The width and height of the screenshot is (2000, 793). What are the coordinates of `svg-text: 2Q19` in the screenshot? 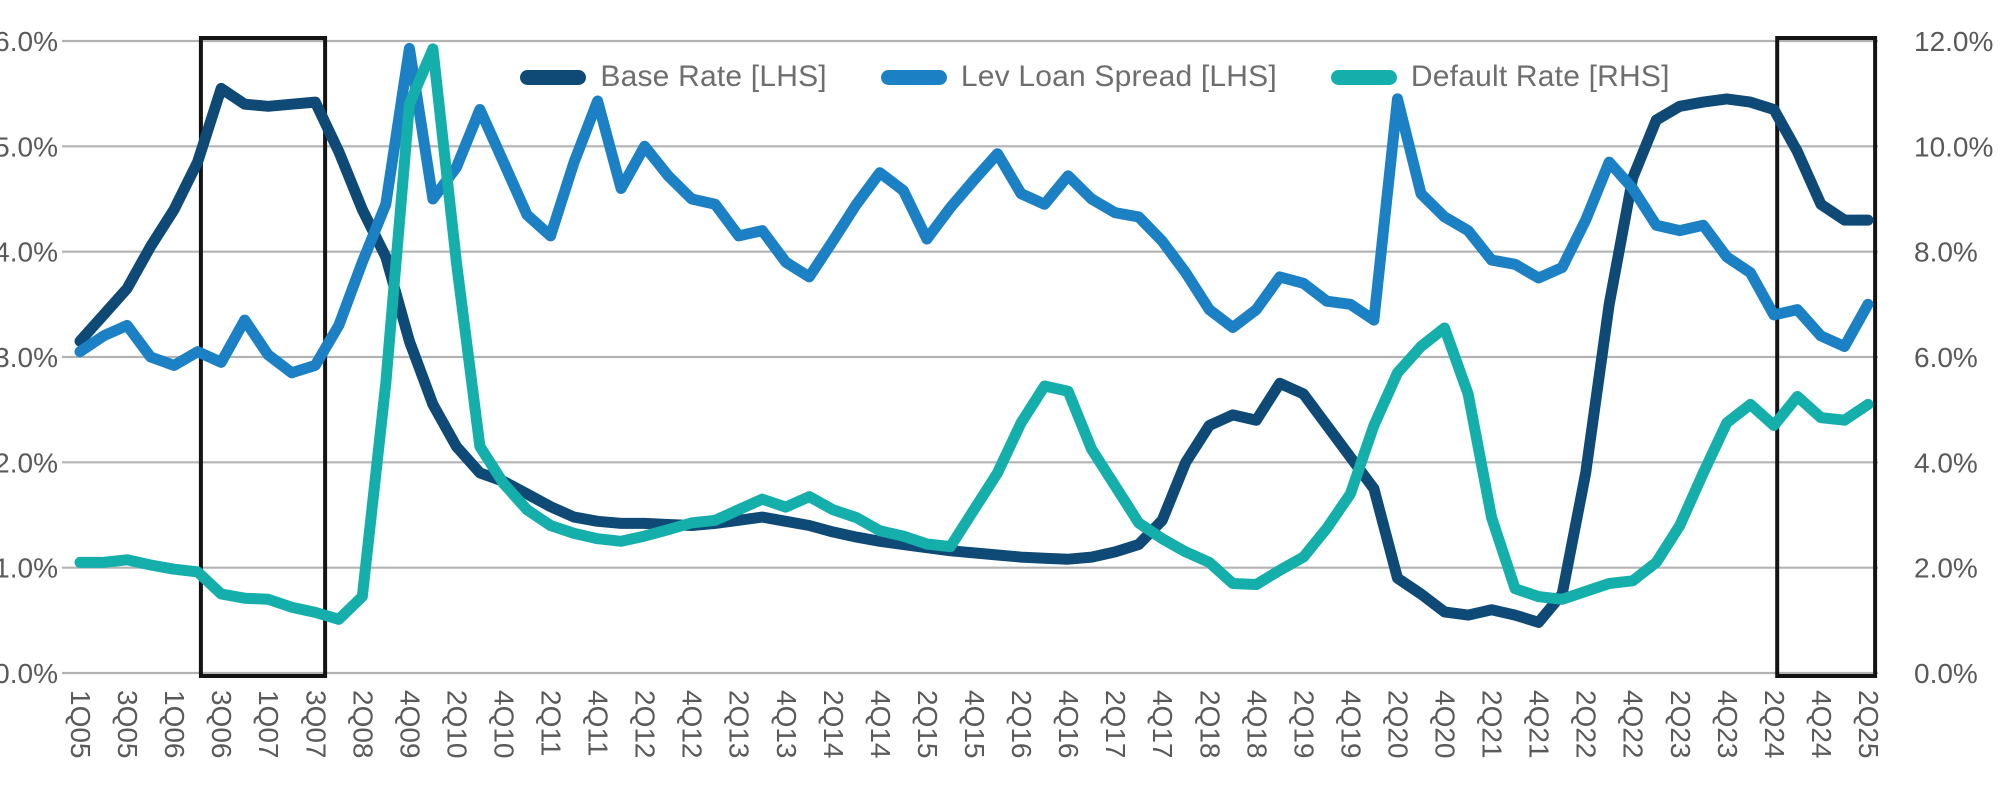 It's located at (1303, 724).